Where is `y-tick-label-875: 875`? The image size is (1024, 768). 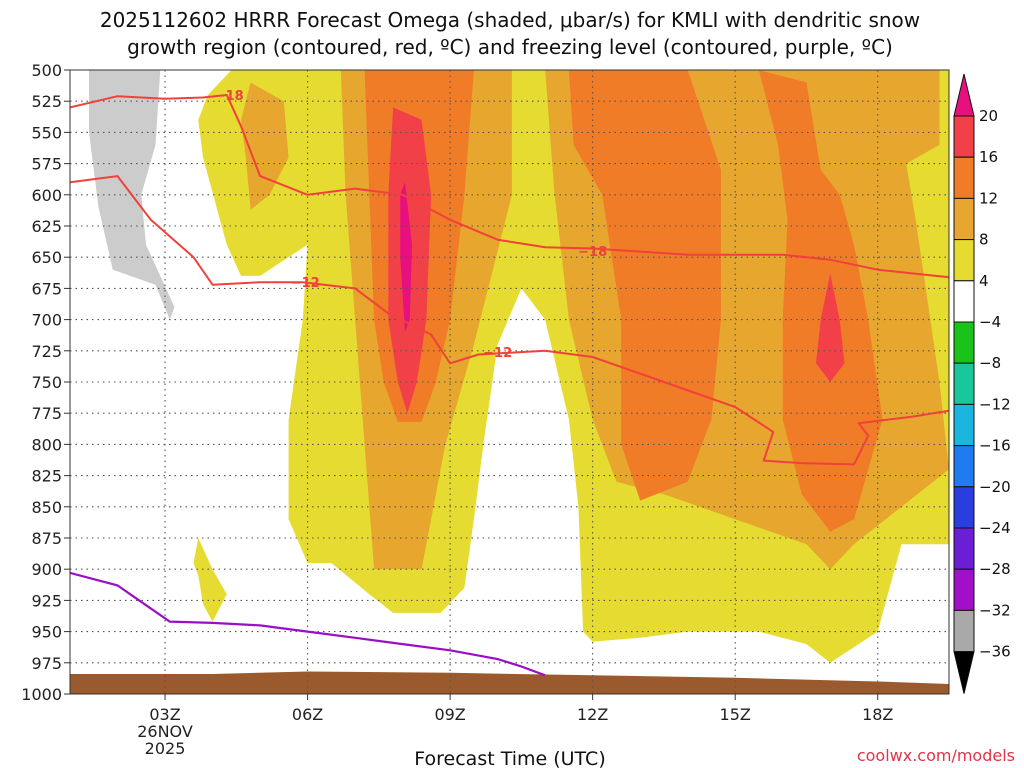
y-tick-label-875: 875 is located at coordinates (46, 538).